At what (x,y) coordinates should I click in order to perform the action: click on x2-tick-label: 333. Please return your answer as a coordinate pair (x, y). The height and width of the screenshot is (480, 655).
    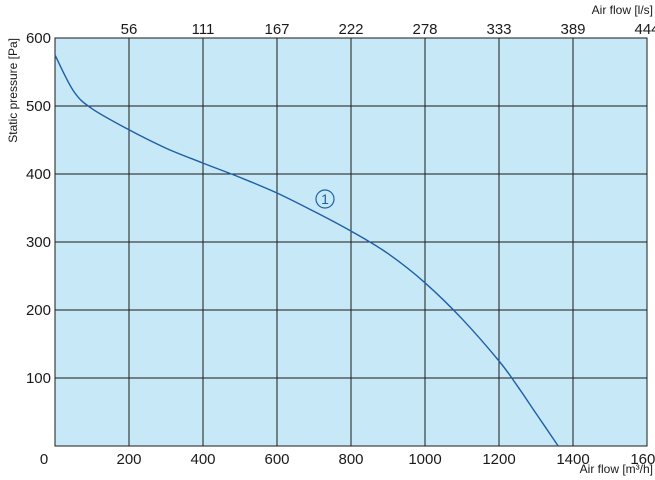
    Looking at the image, I should click on (498, 29).